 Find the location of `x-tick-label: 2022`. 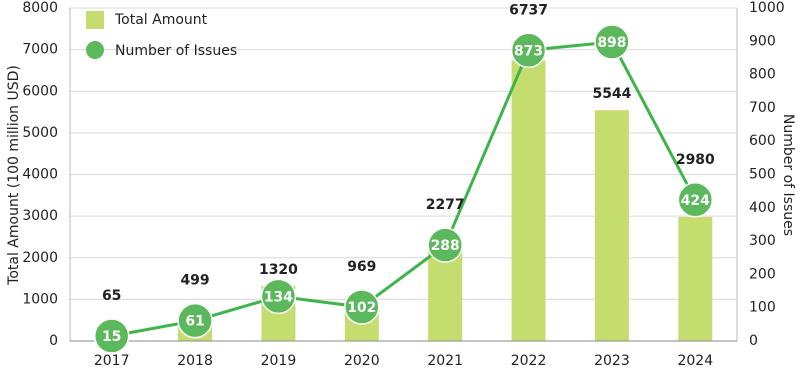

x-tick-label: 2022 is located at coordinates (529, 361).